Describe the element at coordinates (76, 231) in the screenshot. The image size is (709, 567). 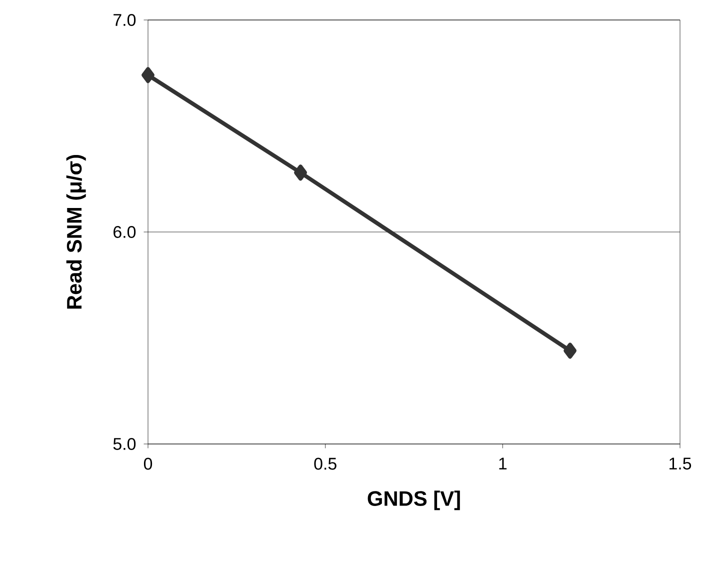
I see `y-axis-title: Read SNM (μ/σ)` at that location.